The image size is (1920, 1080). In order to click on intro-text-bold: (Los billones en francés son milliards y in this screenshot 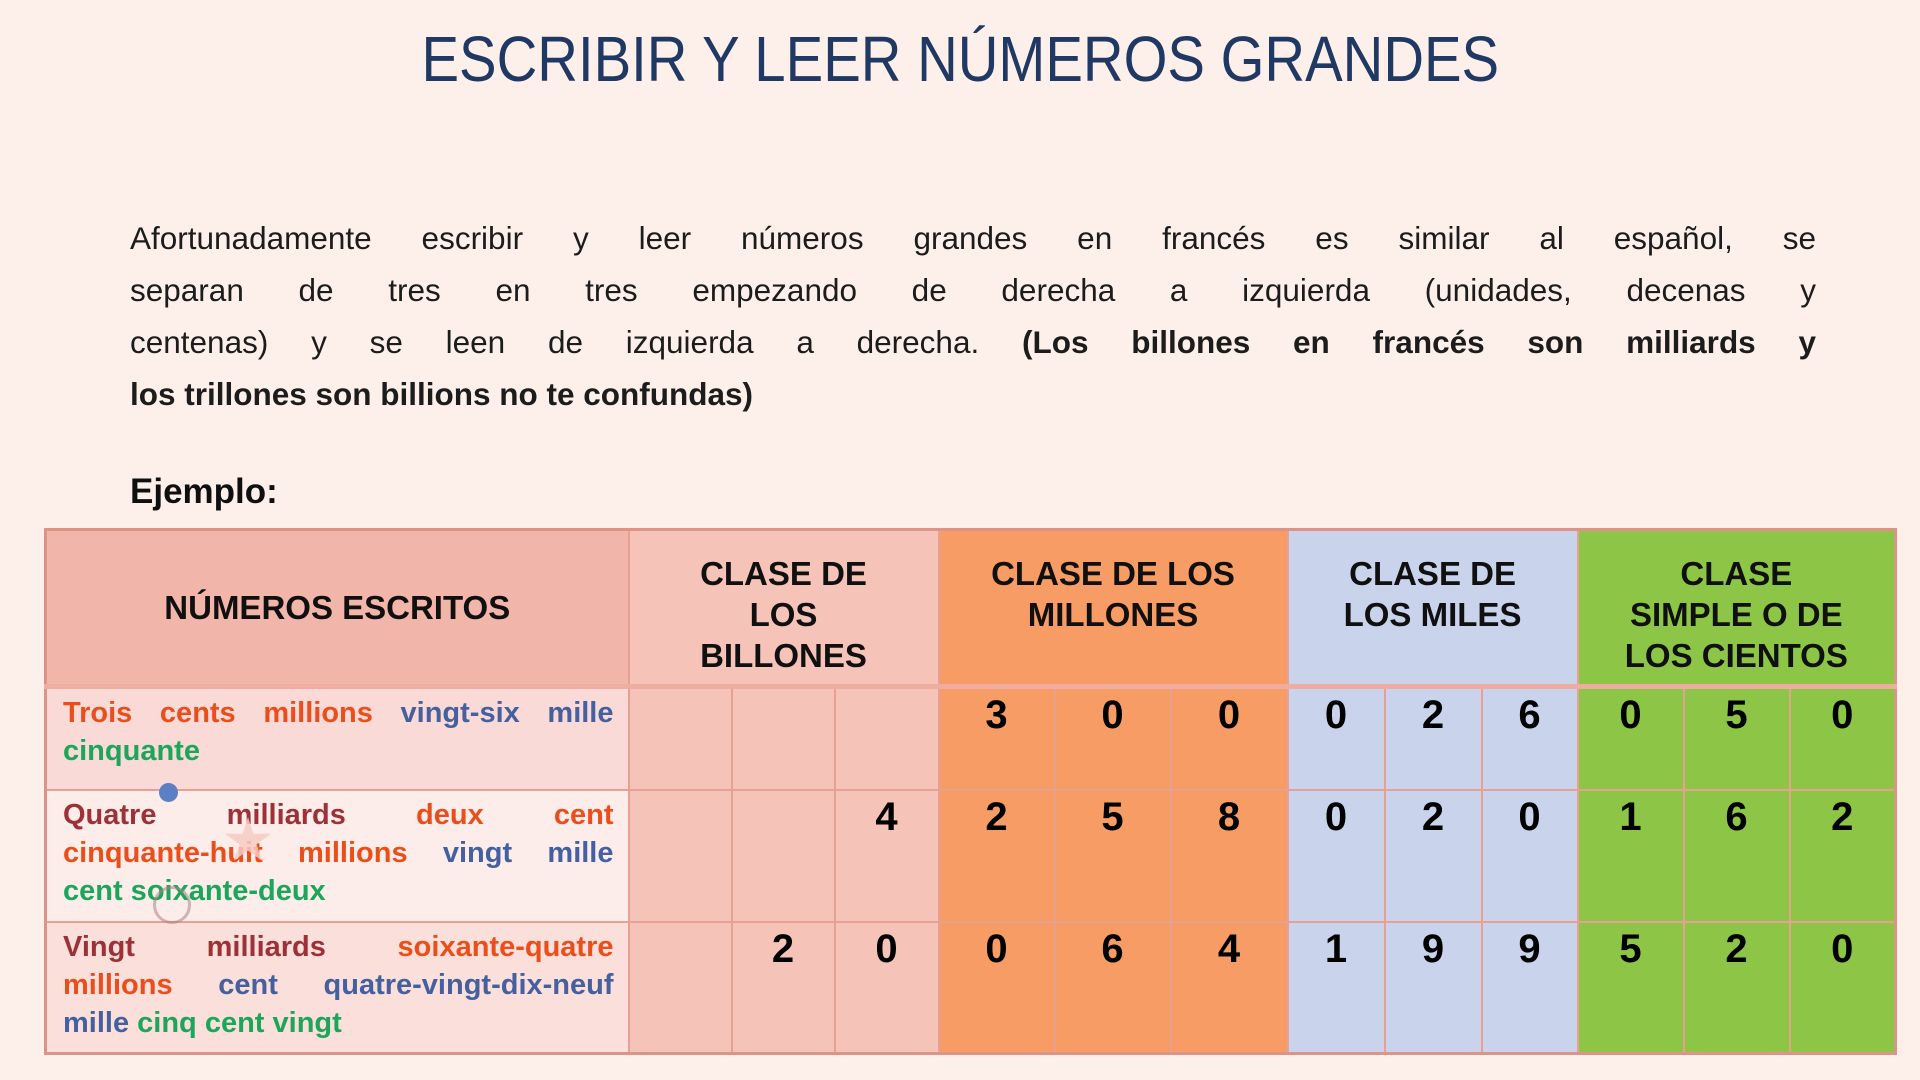, I will do `click(1419, 342)`.